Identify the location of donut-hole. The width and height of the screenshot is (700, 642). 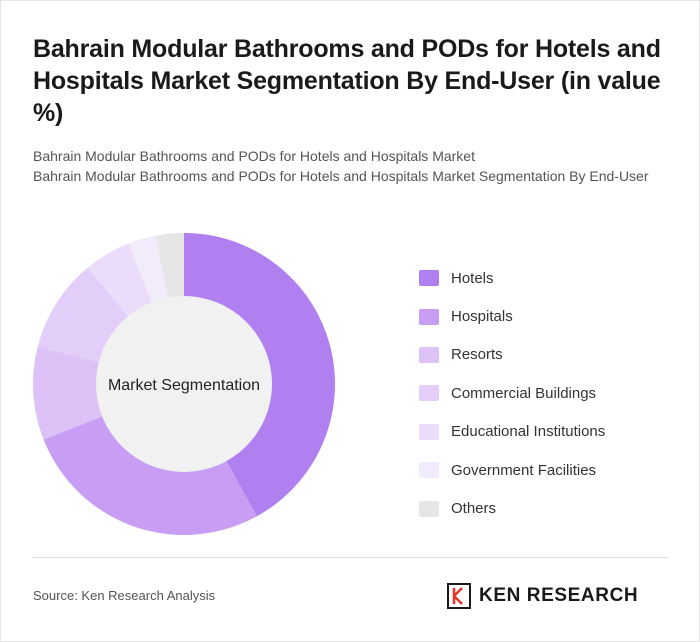
(184, 384).